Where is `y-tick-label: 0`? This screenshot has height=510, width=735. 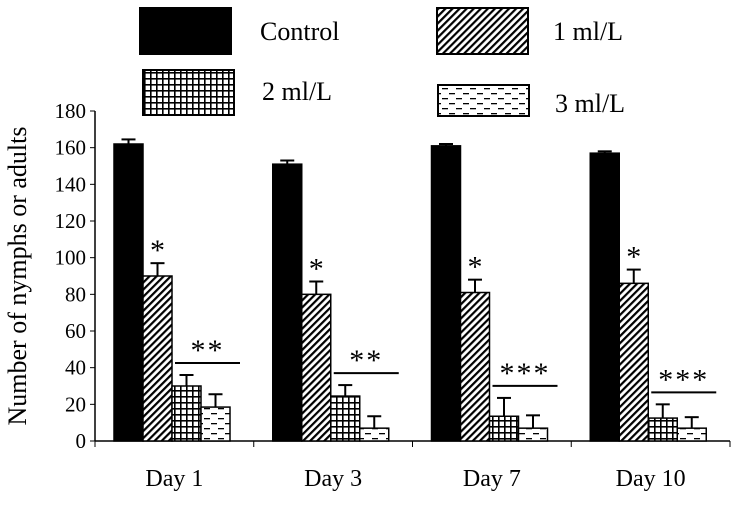 y-tick-label: 0 is located at coordinates (81, 441).